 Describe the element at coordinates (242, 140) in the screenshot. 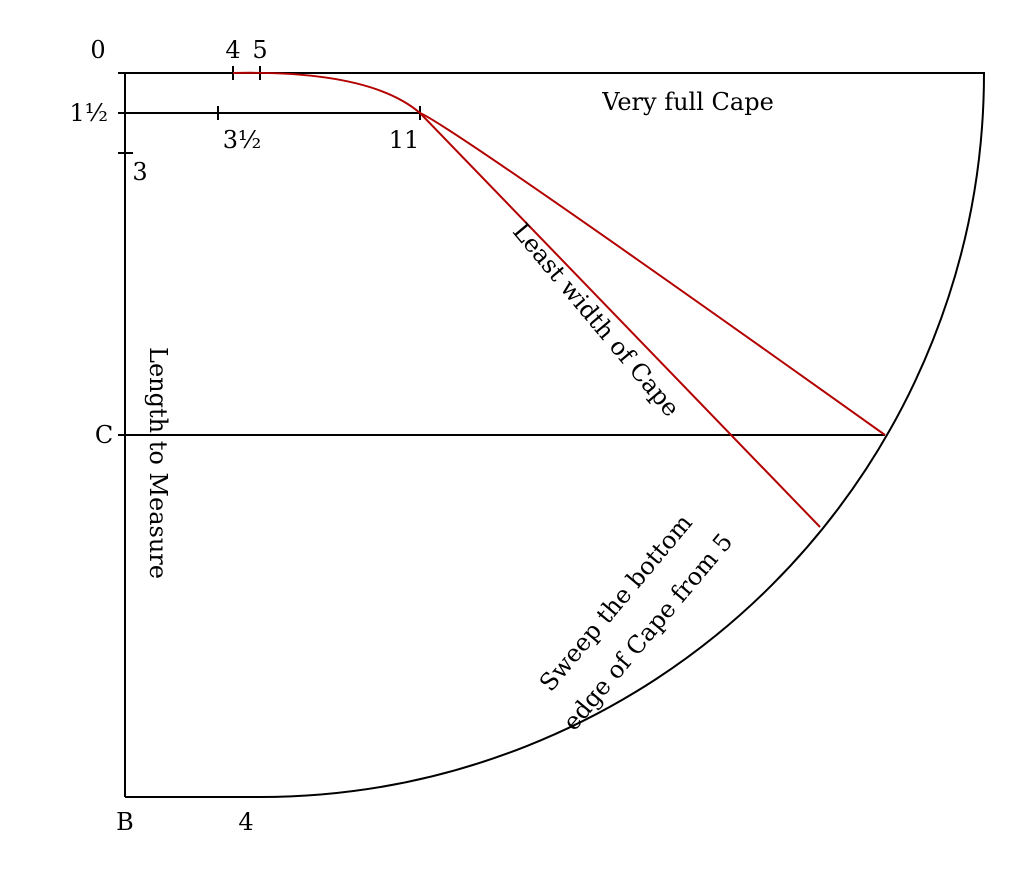

I see `point-label: 3½` at that location.